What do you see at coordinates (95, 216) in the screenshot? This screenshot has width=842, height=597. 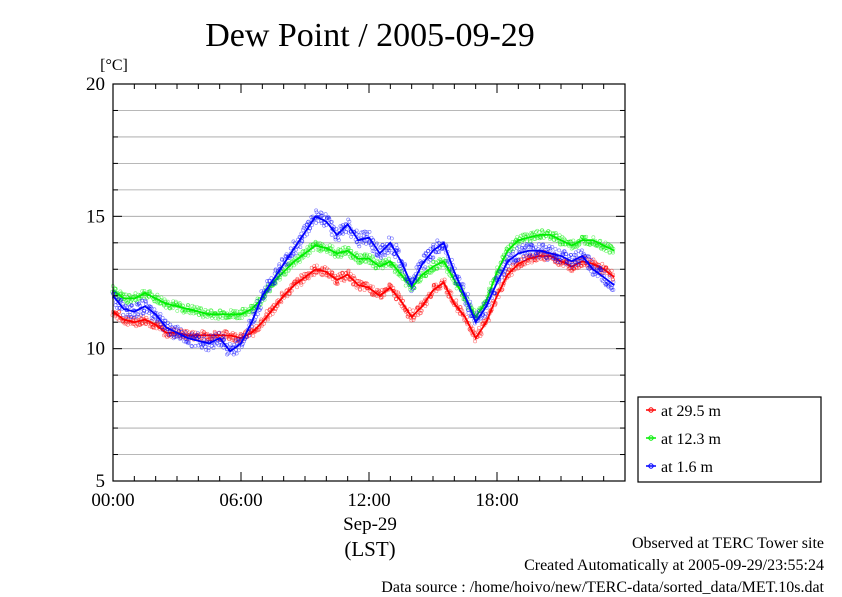 I see `y-tick-label: 15` at bounding box center [95, 216].